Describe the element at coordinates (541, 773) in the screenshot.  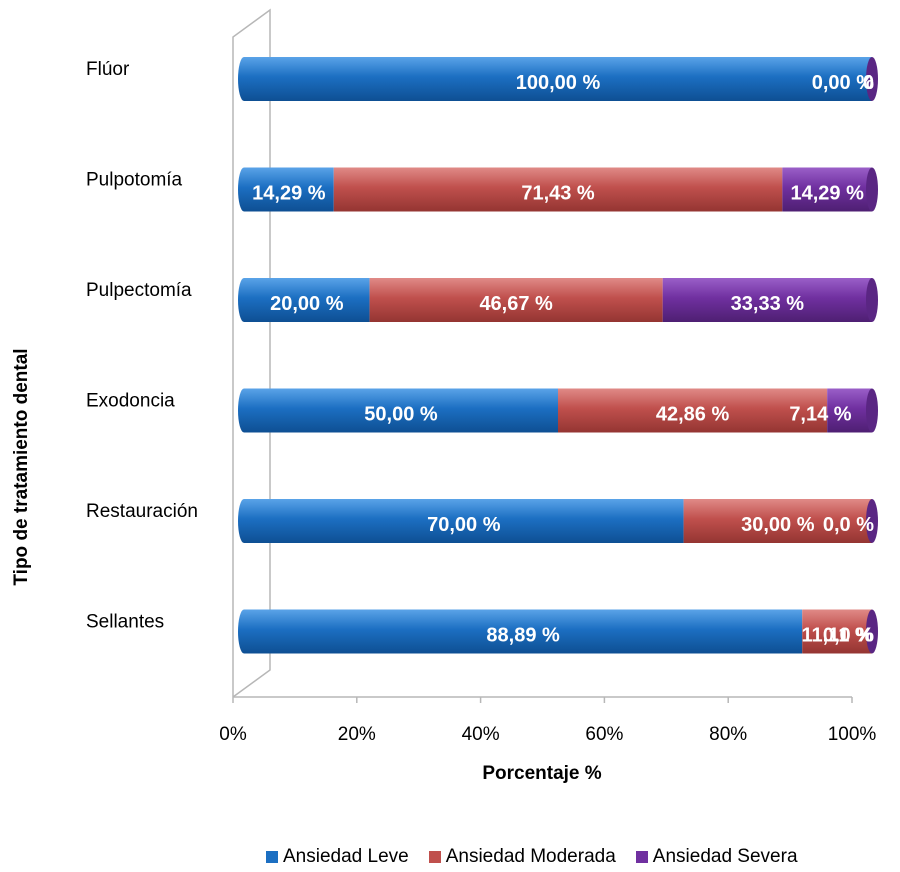
I see `x-axis-title: Porcentaje %` at that location.